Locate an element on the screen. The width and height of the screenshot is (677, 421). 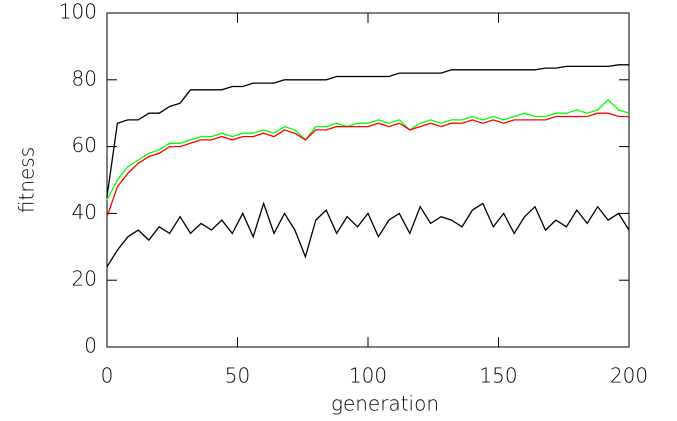
y-tick-label: 0 is located at coordinates (90, 346).